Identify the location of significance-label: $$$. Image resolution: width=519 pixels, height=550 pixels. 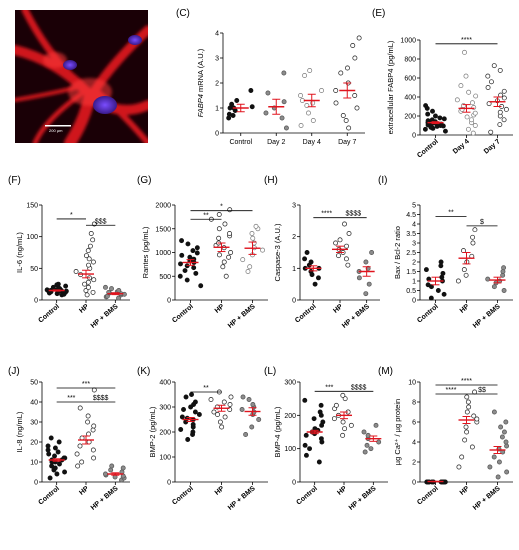
(101, 221).